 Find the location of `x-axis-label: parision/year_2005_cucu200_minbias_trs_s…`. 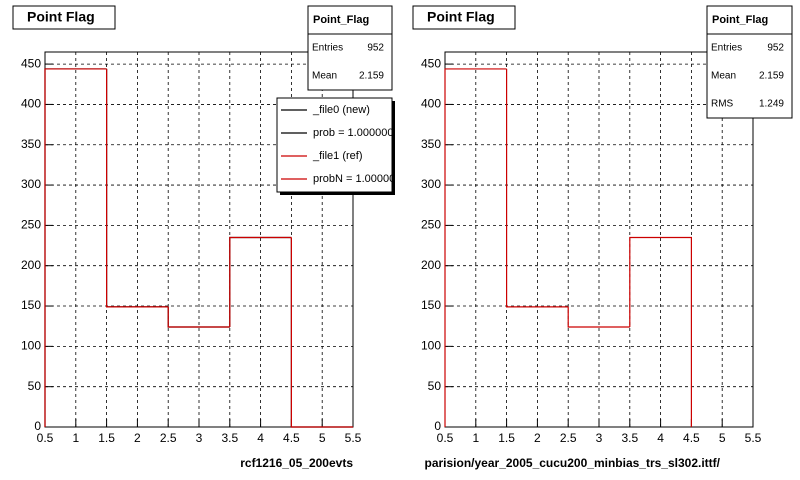

x-axis-label: parision/year_2005_cucu200_minbias_trs_s… is located at coordinates (573, 463).